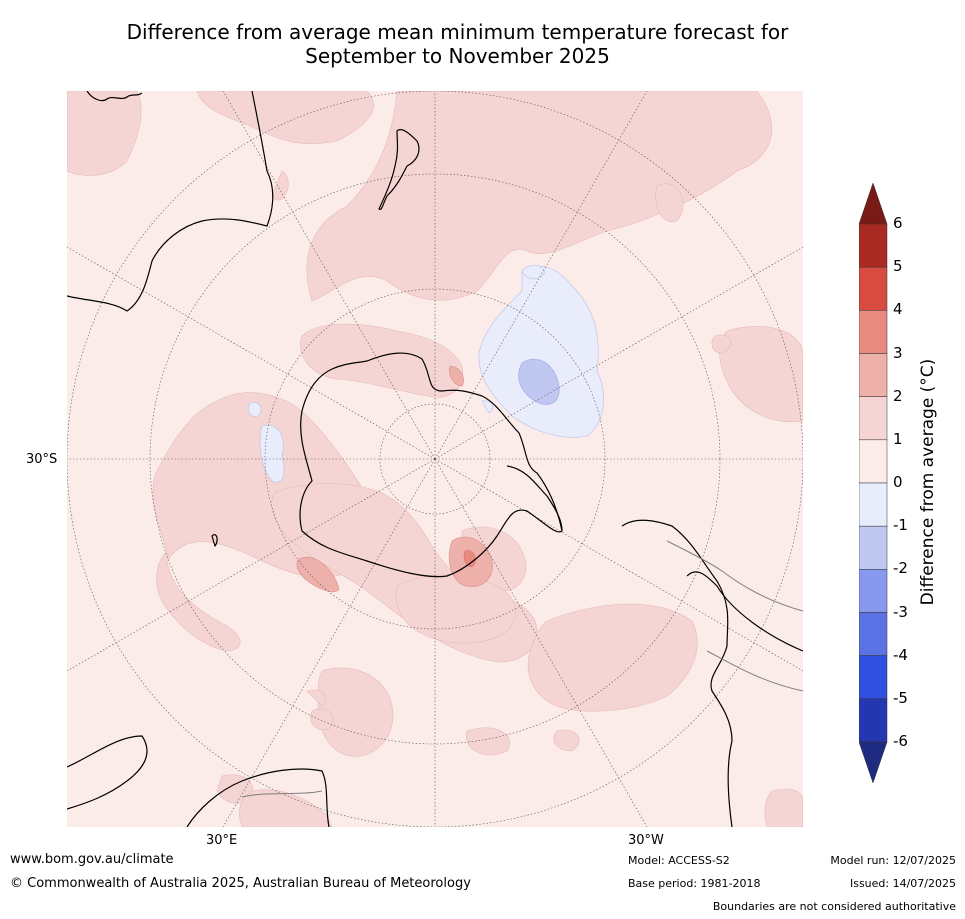 This screenshot has height=919, width=965. Describe the element at coordinates (928, 375) in the screenshot. I see `colorbar-label-unit: °C` at that location.